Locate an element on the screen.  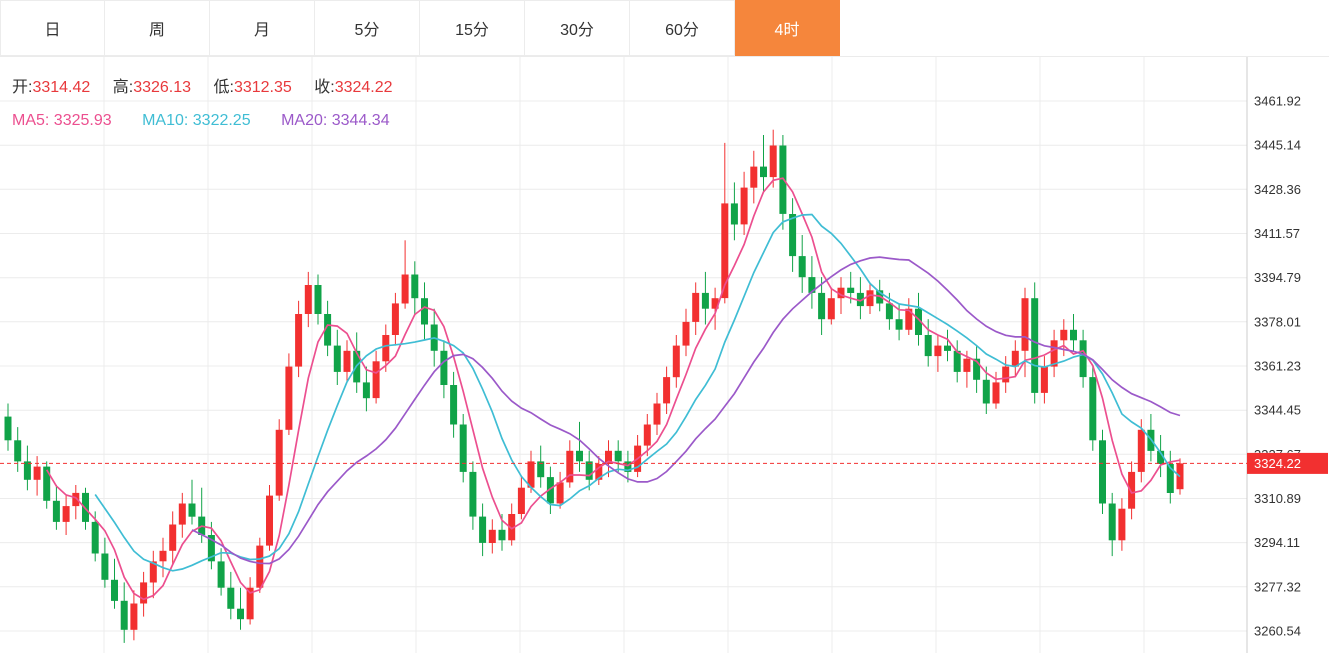
tab-week: 周 is located at coordinates (157, 28).